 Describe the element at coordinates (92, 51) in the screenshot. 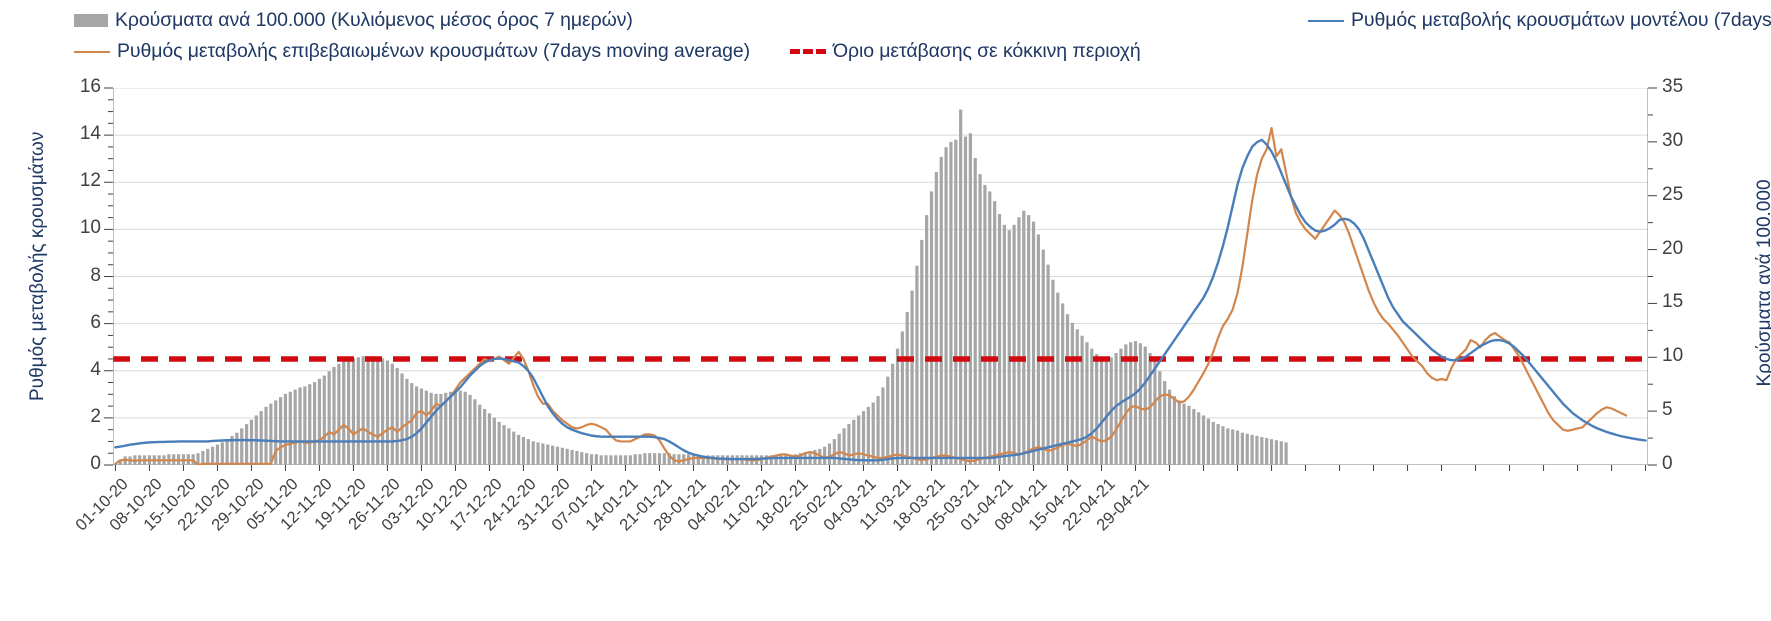

I see `orange-line-swatch-icon` at that location.